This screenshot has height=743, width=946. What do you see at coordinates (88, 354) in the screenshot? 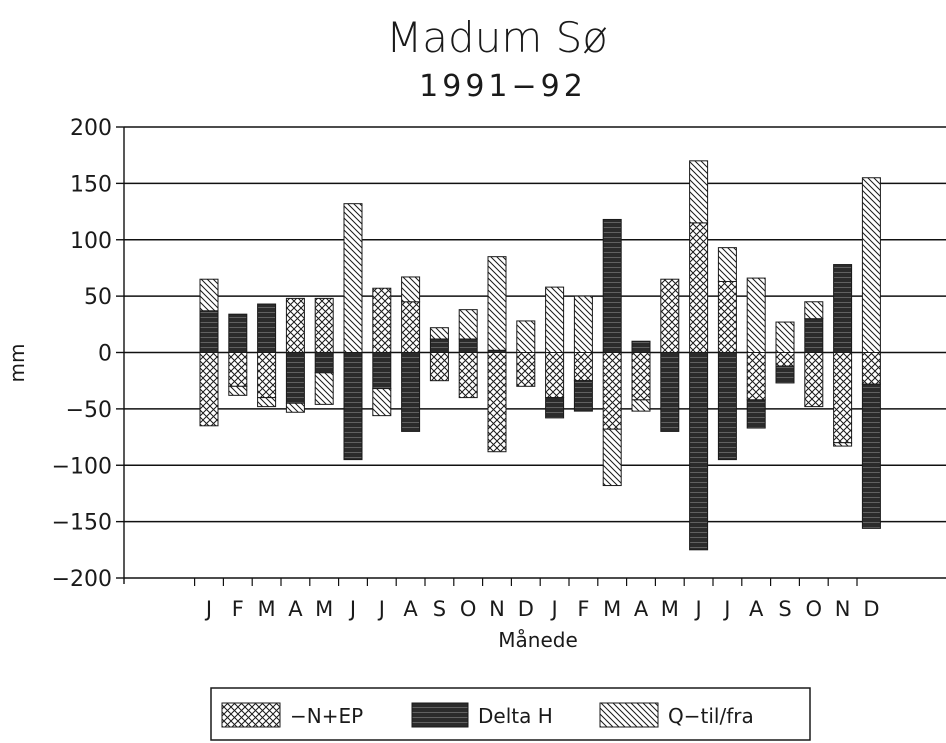
I see `y-axis-ticks: 200 150 100 50 0 −50 −100 −150 −200` at bounding box center [88, 354].